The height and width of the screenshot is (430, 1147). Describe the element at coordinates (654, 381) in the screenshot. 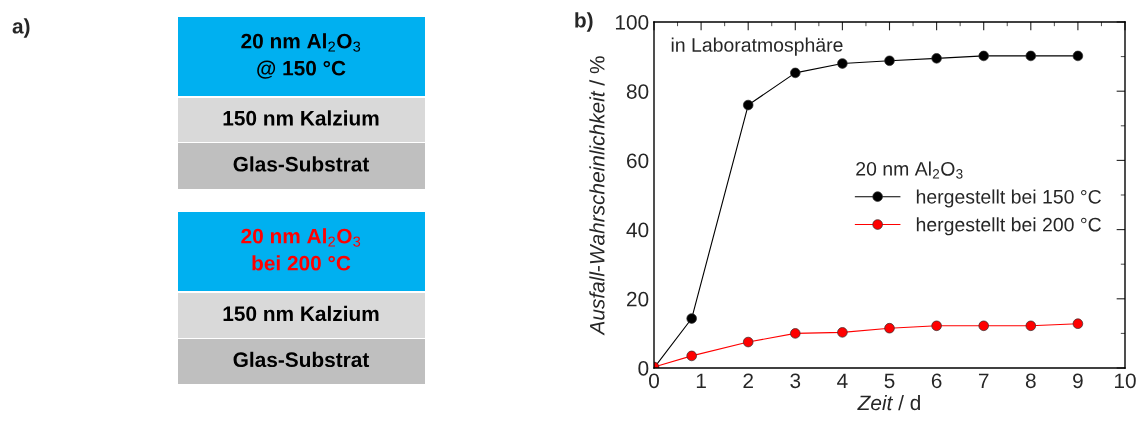

I see `x-tick-label: 0` at that location.